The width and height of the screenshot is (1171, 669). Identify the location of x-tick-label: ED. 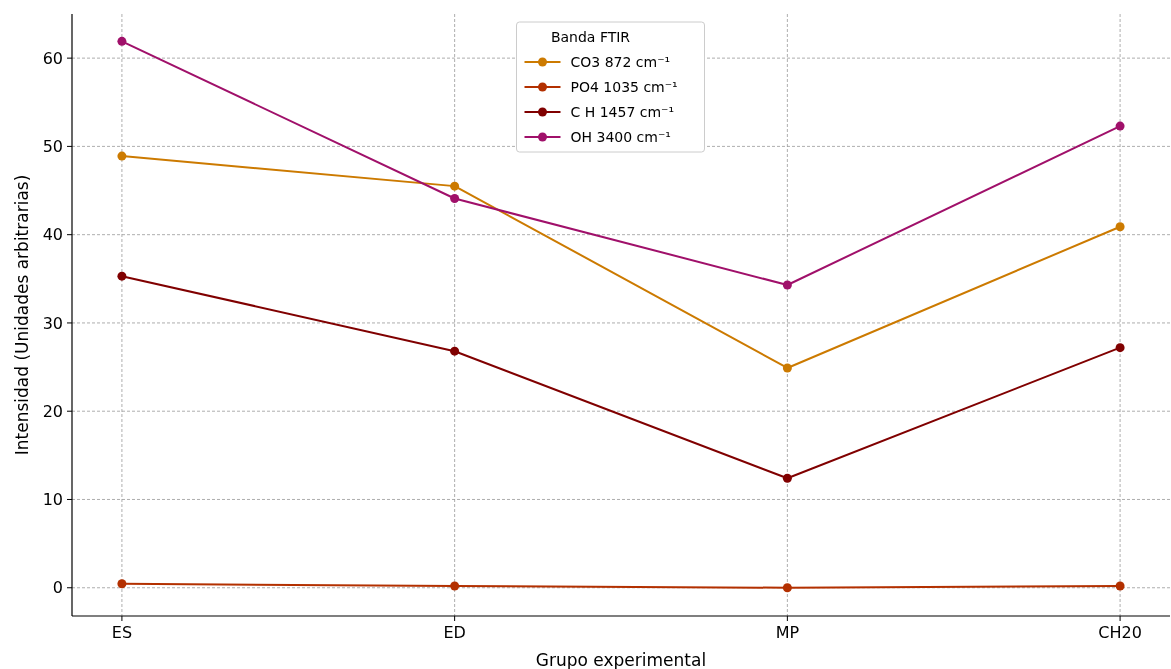
(454, 632).